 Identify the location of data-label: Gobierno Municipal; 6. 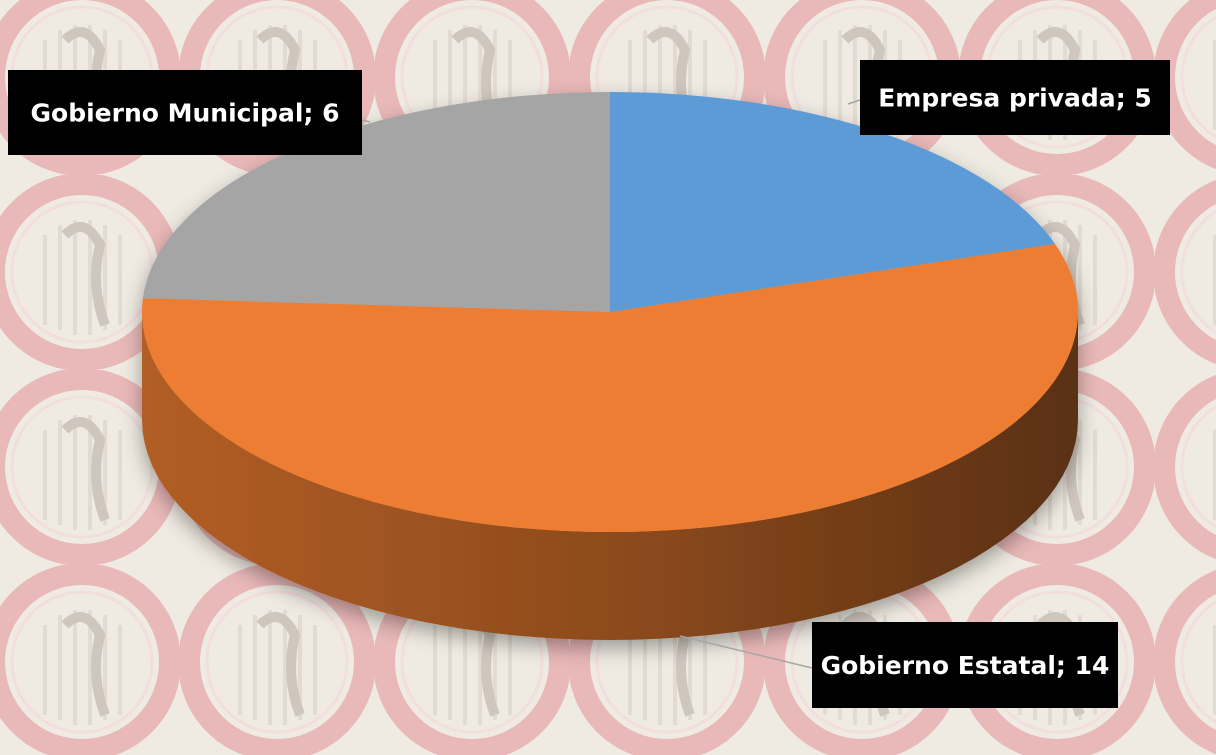
(185, 113).